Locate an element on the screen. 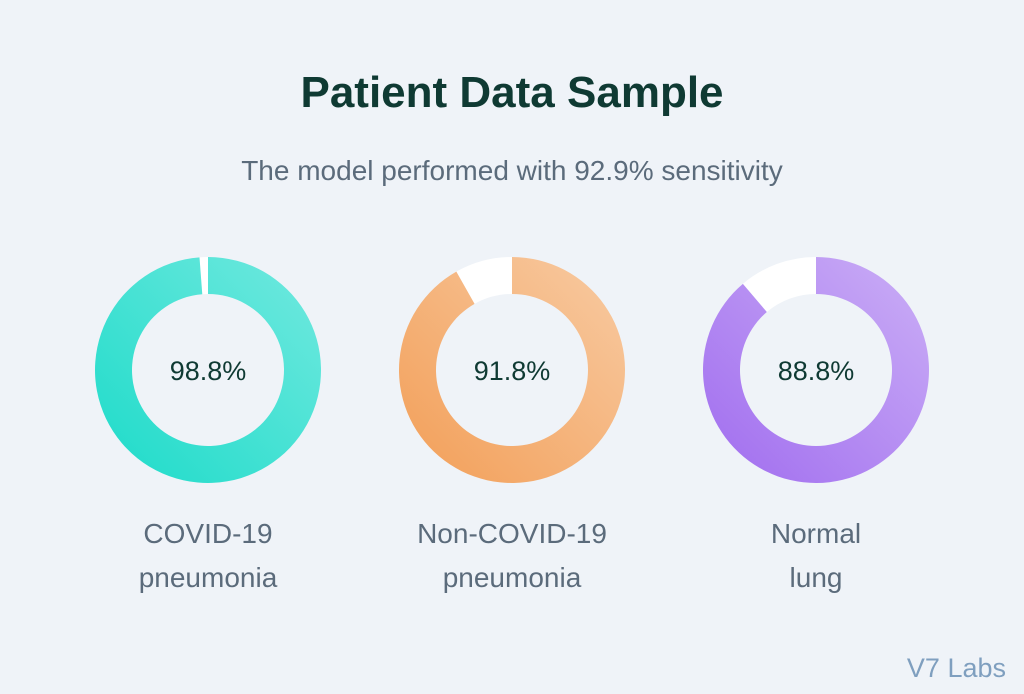 This screenshot has width=1024, height=694. label-line: COVID-19 is located at coordinates (208, 533).